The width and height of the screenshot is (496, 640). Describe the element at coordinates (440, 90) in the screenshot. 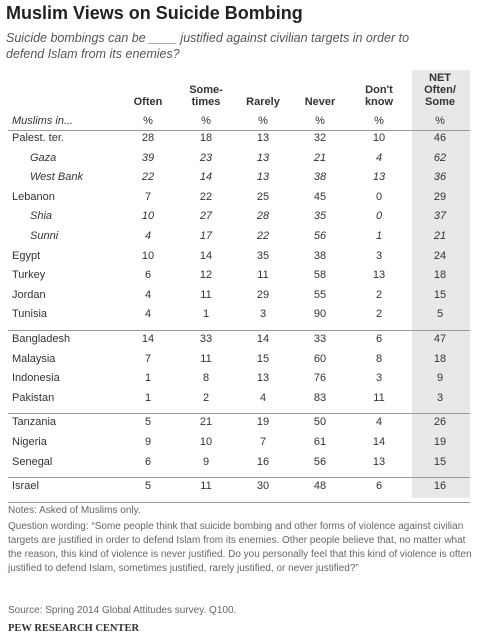

I see `column-header: Often/` at that location.